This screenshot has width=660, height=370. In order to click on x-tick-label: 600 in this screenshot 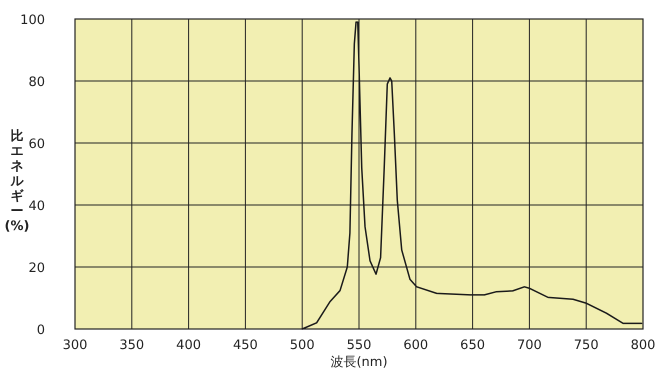, I will do `click(415, 345)`.